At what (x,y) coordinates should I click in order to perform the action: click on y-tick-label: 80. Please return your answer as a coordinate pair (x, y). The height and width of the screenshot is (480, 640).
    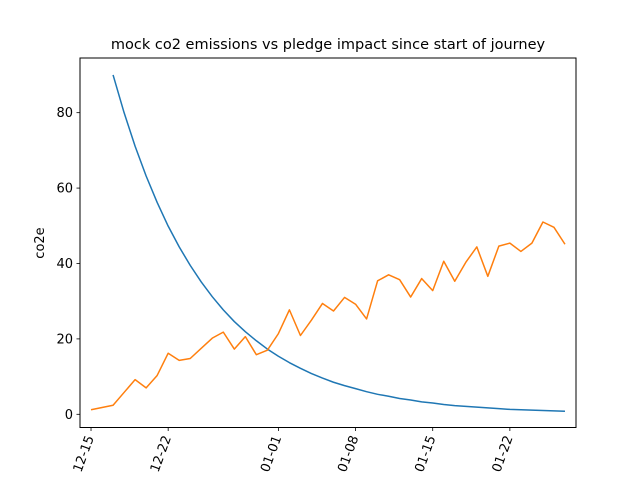
    Looking at the image, I should click on (64, 113).